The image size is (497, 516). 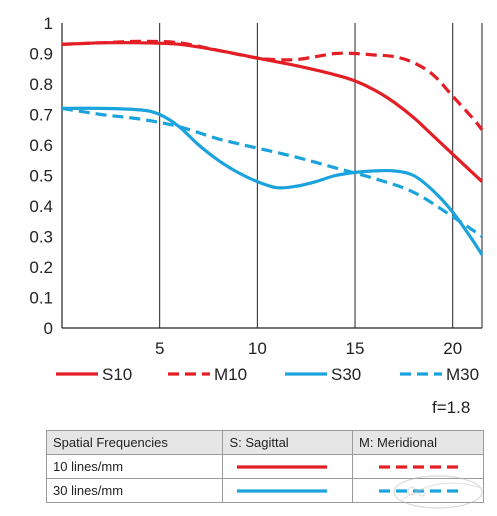 I want to click on sagittal-30-swatch-cell, so click(x=287, y=490).